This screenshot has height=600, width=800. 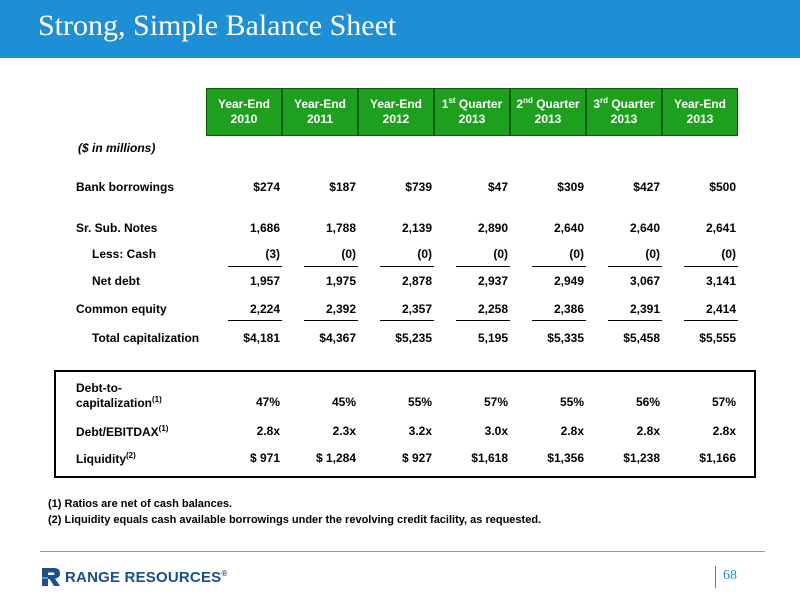 What do you see at coordinates (342, 187) in the screenshot?
I see `table-cell: $187` at bounding box center [342, 187].